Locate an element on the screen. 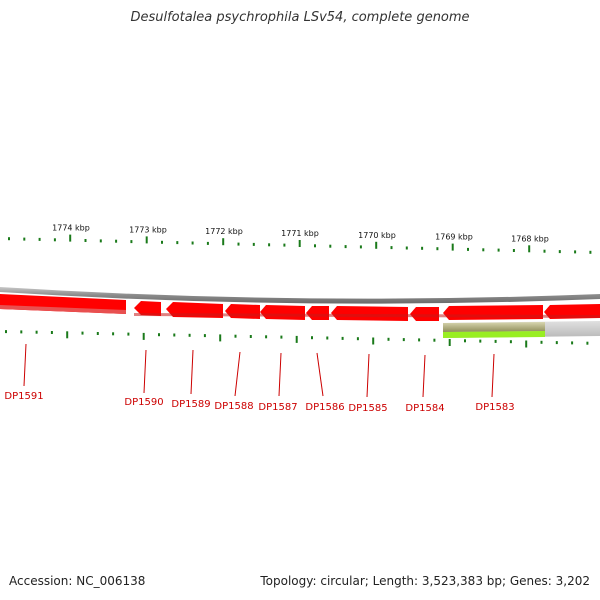 Image resolution: width=600 pixels, height=600 pixels. gene-arrow-dp1587 is located at coordinates (282, 312).